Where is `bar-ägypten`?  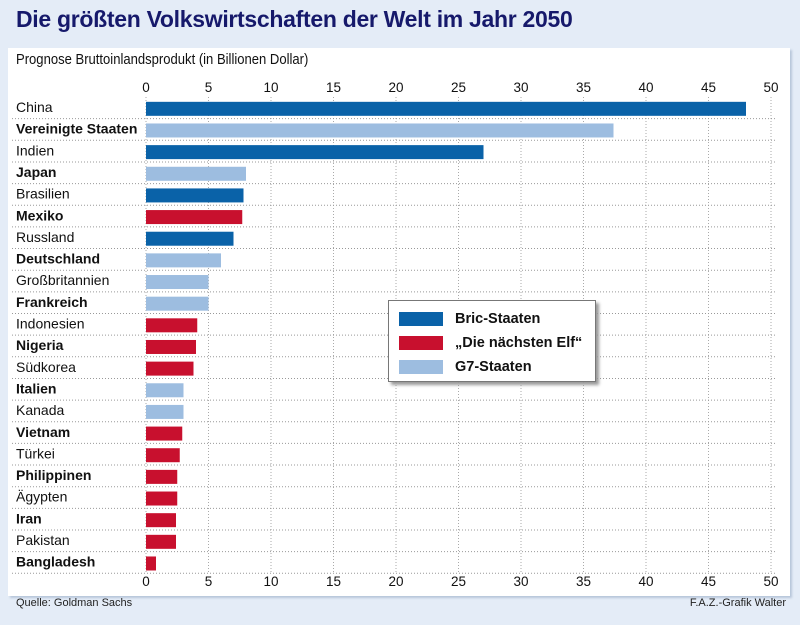
bar-ägypten is located at coordinates (162, 498).